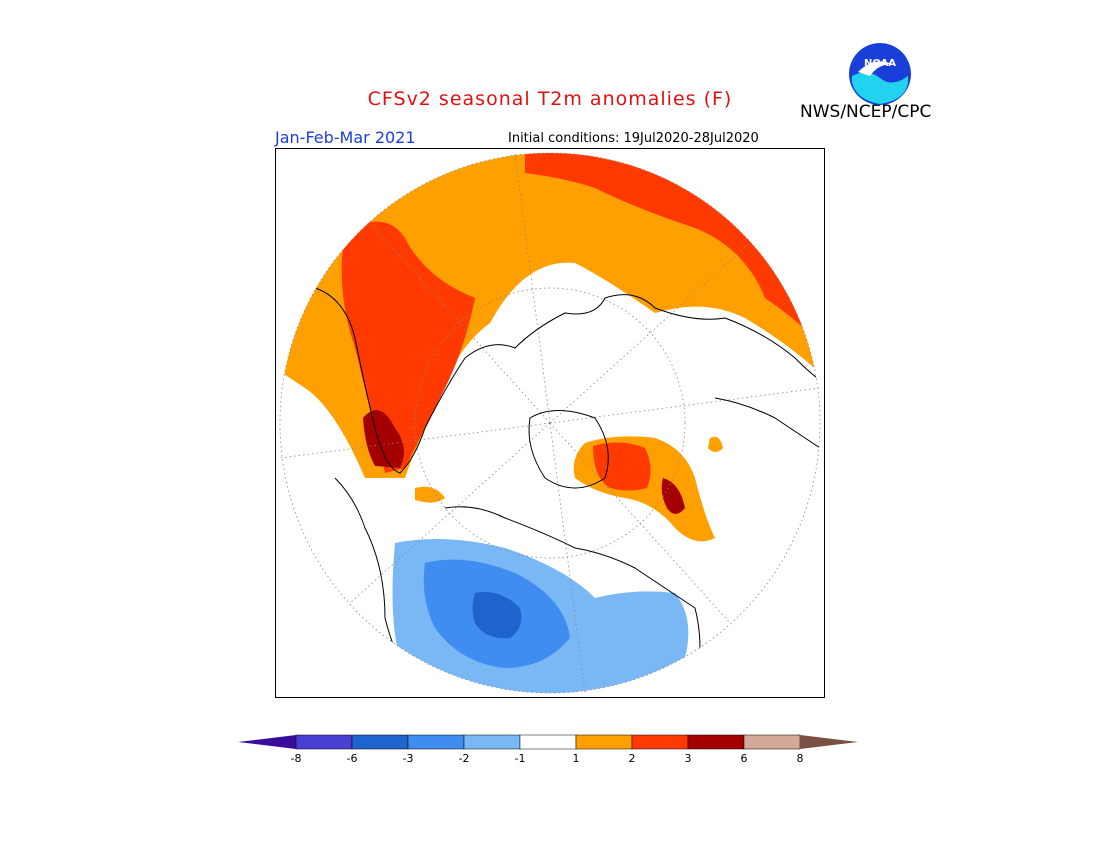 The height and width of the screenshot is (850, 1100). I want to click on agency-label: NWS/NCEP/CPC, so click(866, 112).